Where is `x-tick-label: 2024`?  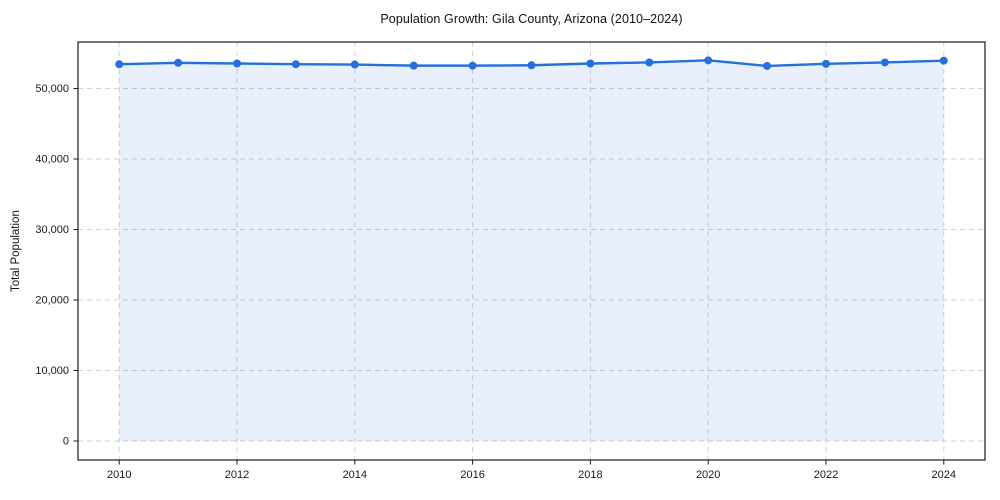
x-tick-label: 2024 is located at coordinates (944, 475).